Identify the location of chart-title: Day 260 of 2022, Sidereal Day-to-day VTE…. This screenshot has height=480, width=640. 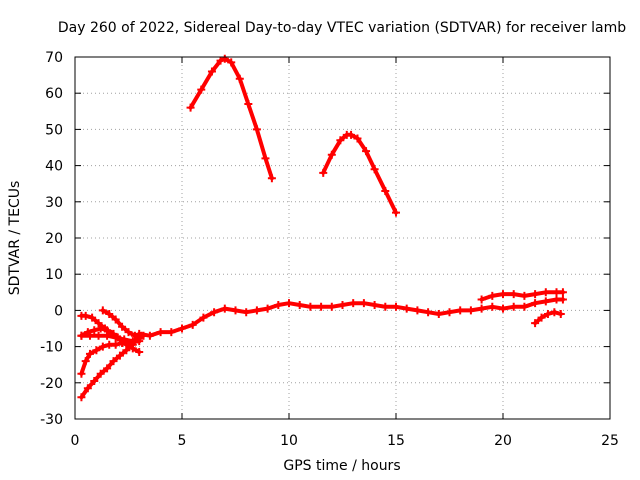
(342, 28).